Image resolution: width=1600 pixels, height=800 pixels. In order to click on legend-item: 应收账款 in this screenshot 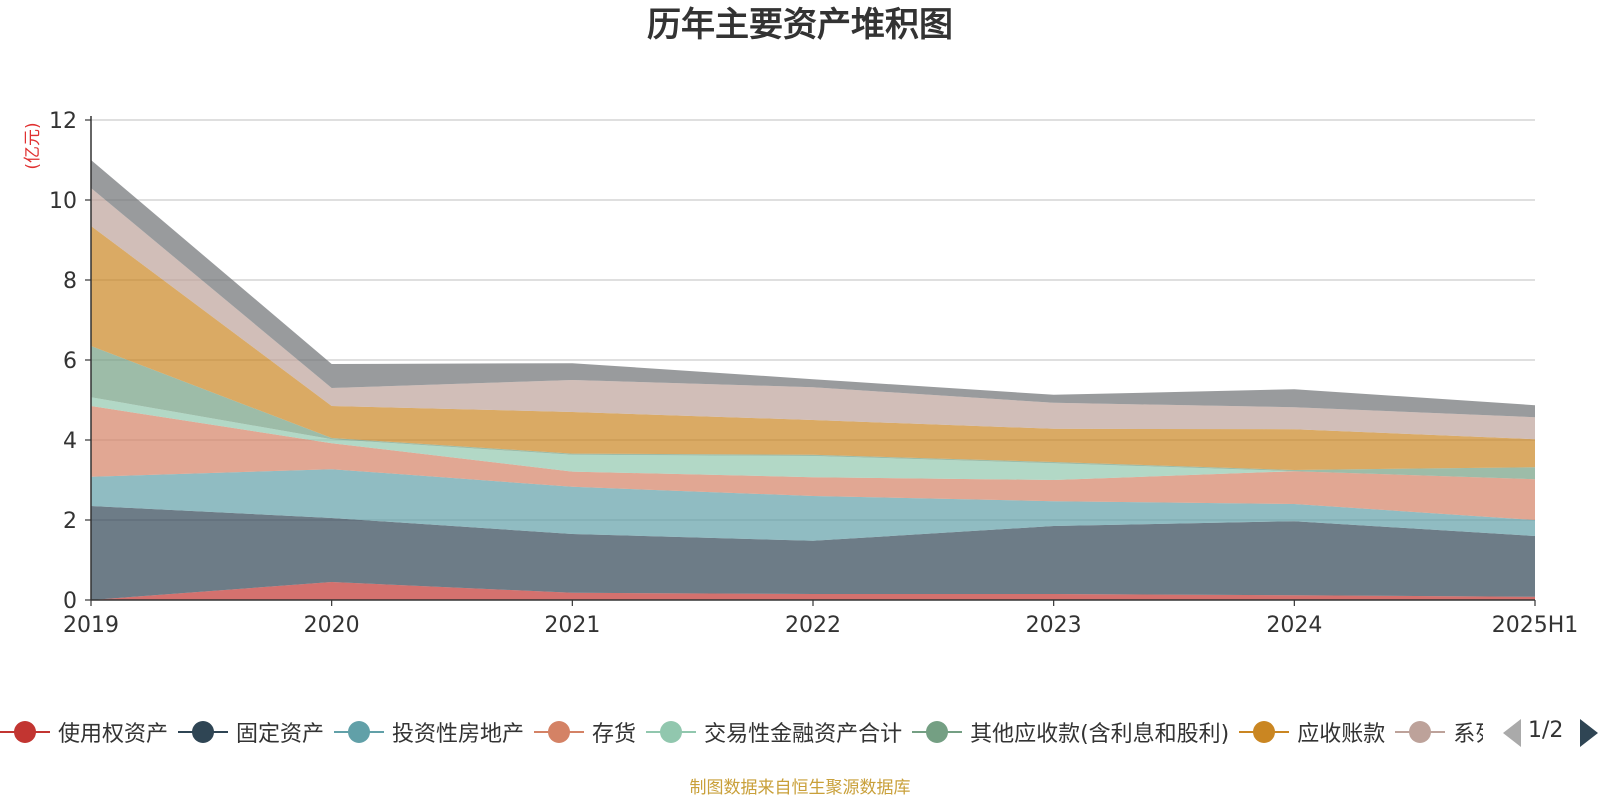, I will do `click(1312, 732)`.